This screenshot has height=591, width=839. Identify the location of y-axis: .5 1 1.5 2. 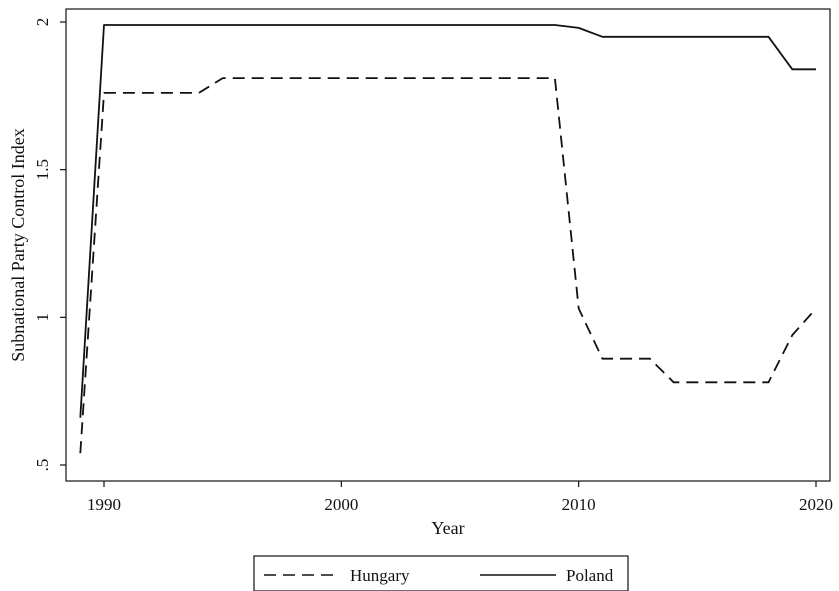
(49, 245).